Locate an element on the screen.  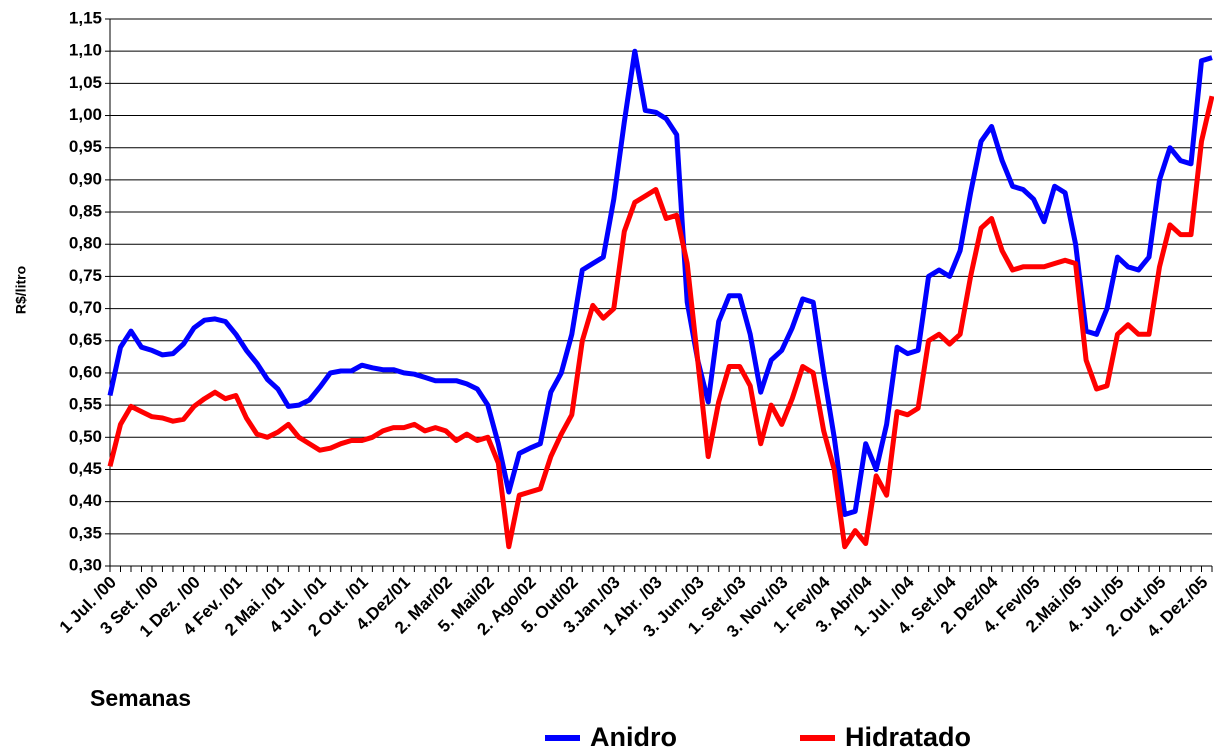
y-tick-label: 1,15 is located at coordinates (85, 17).